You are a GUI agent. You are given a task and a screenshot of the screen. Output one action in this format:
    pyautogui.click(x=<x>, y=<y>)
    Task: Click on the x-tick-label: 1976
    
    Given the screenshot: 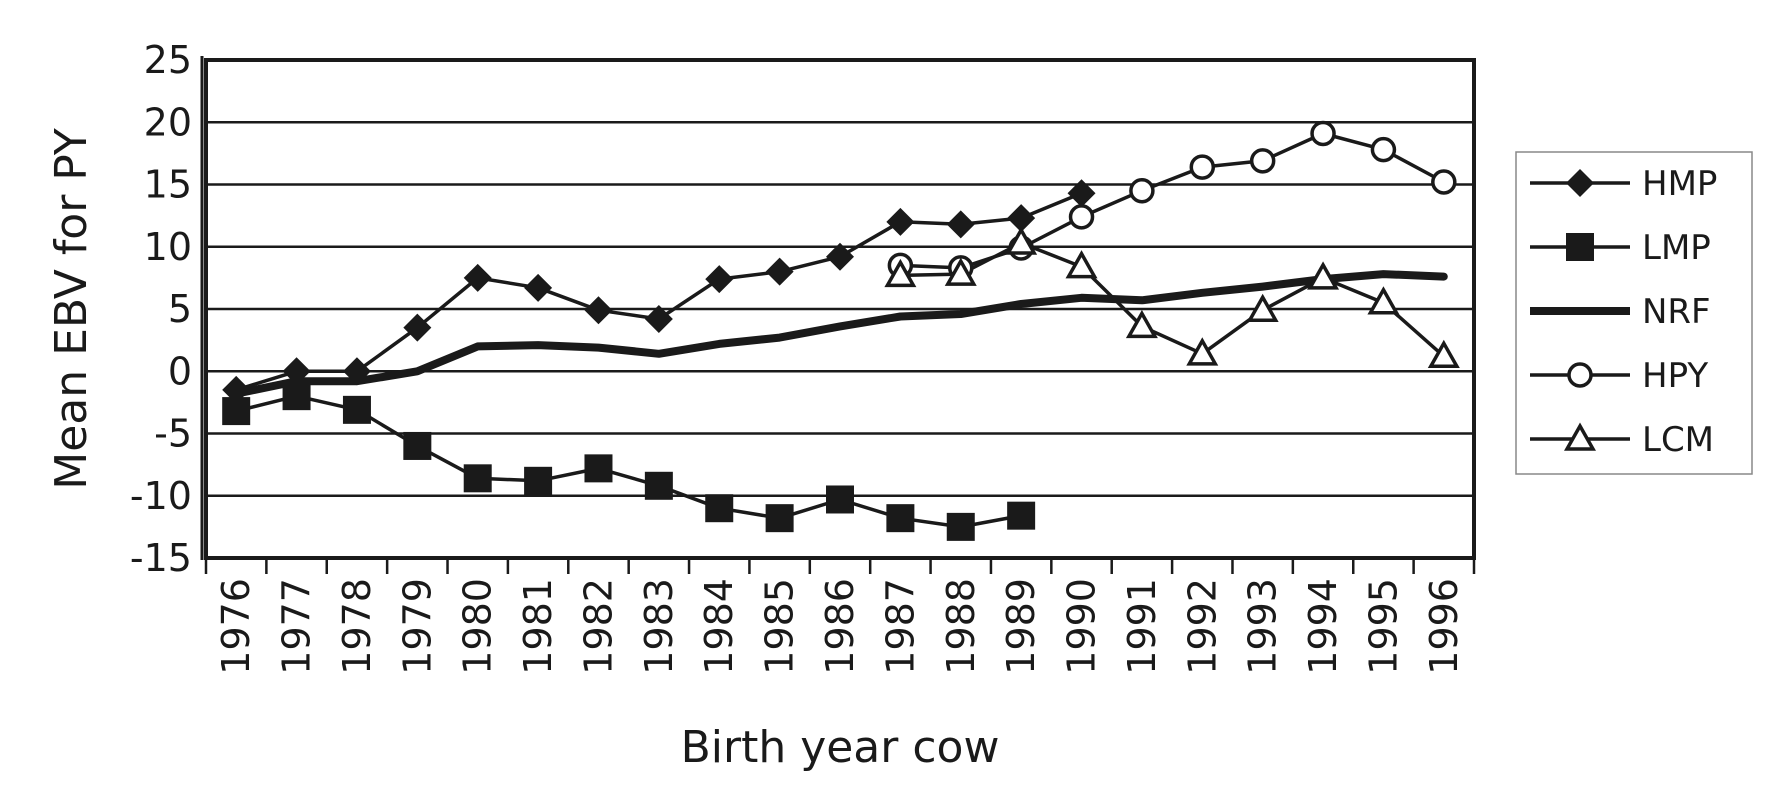 What is the action you would take?
    pyautogui.click(x=236, y=626)
    